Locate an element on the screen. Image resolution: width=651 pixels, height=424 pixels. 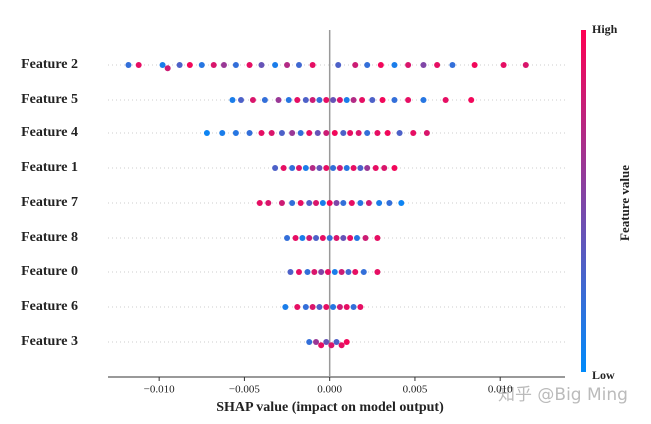
feature-label: Feature 8 is located at coordinates (49, 237).